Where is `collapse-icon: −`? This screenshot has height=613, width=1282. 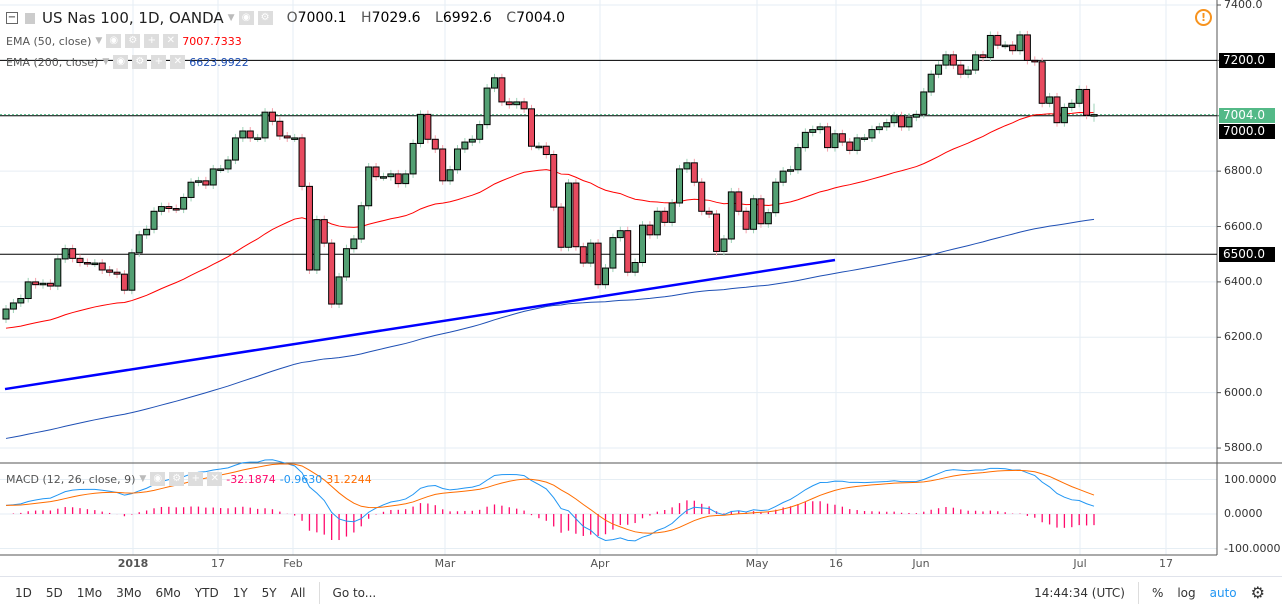 collapse-icon: − is located at coordinates (12, 18).